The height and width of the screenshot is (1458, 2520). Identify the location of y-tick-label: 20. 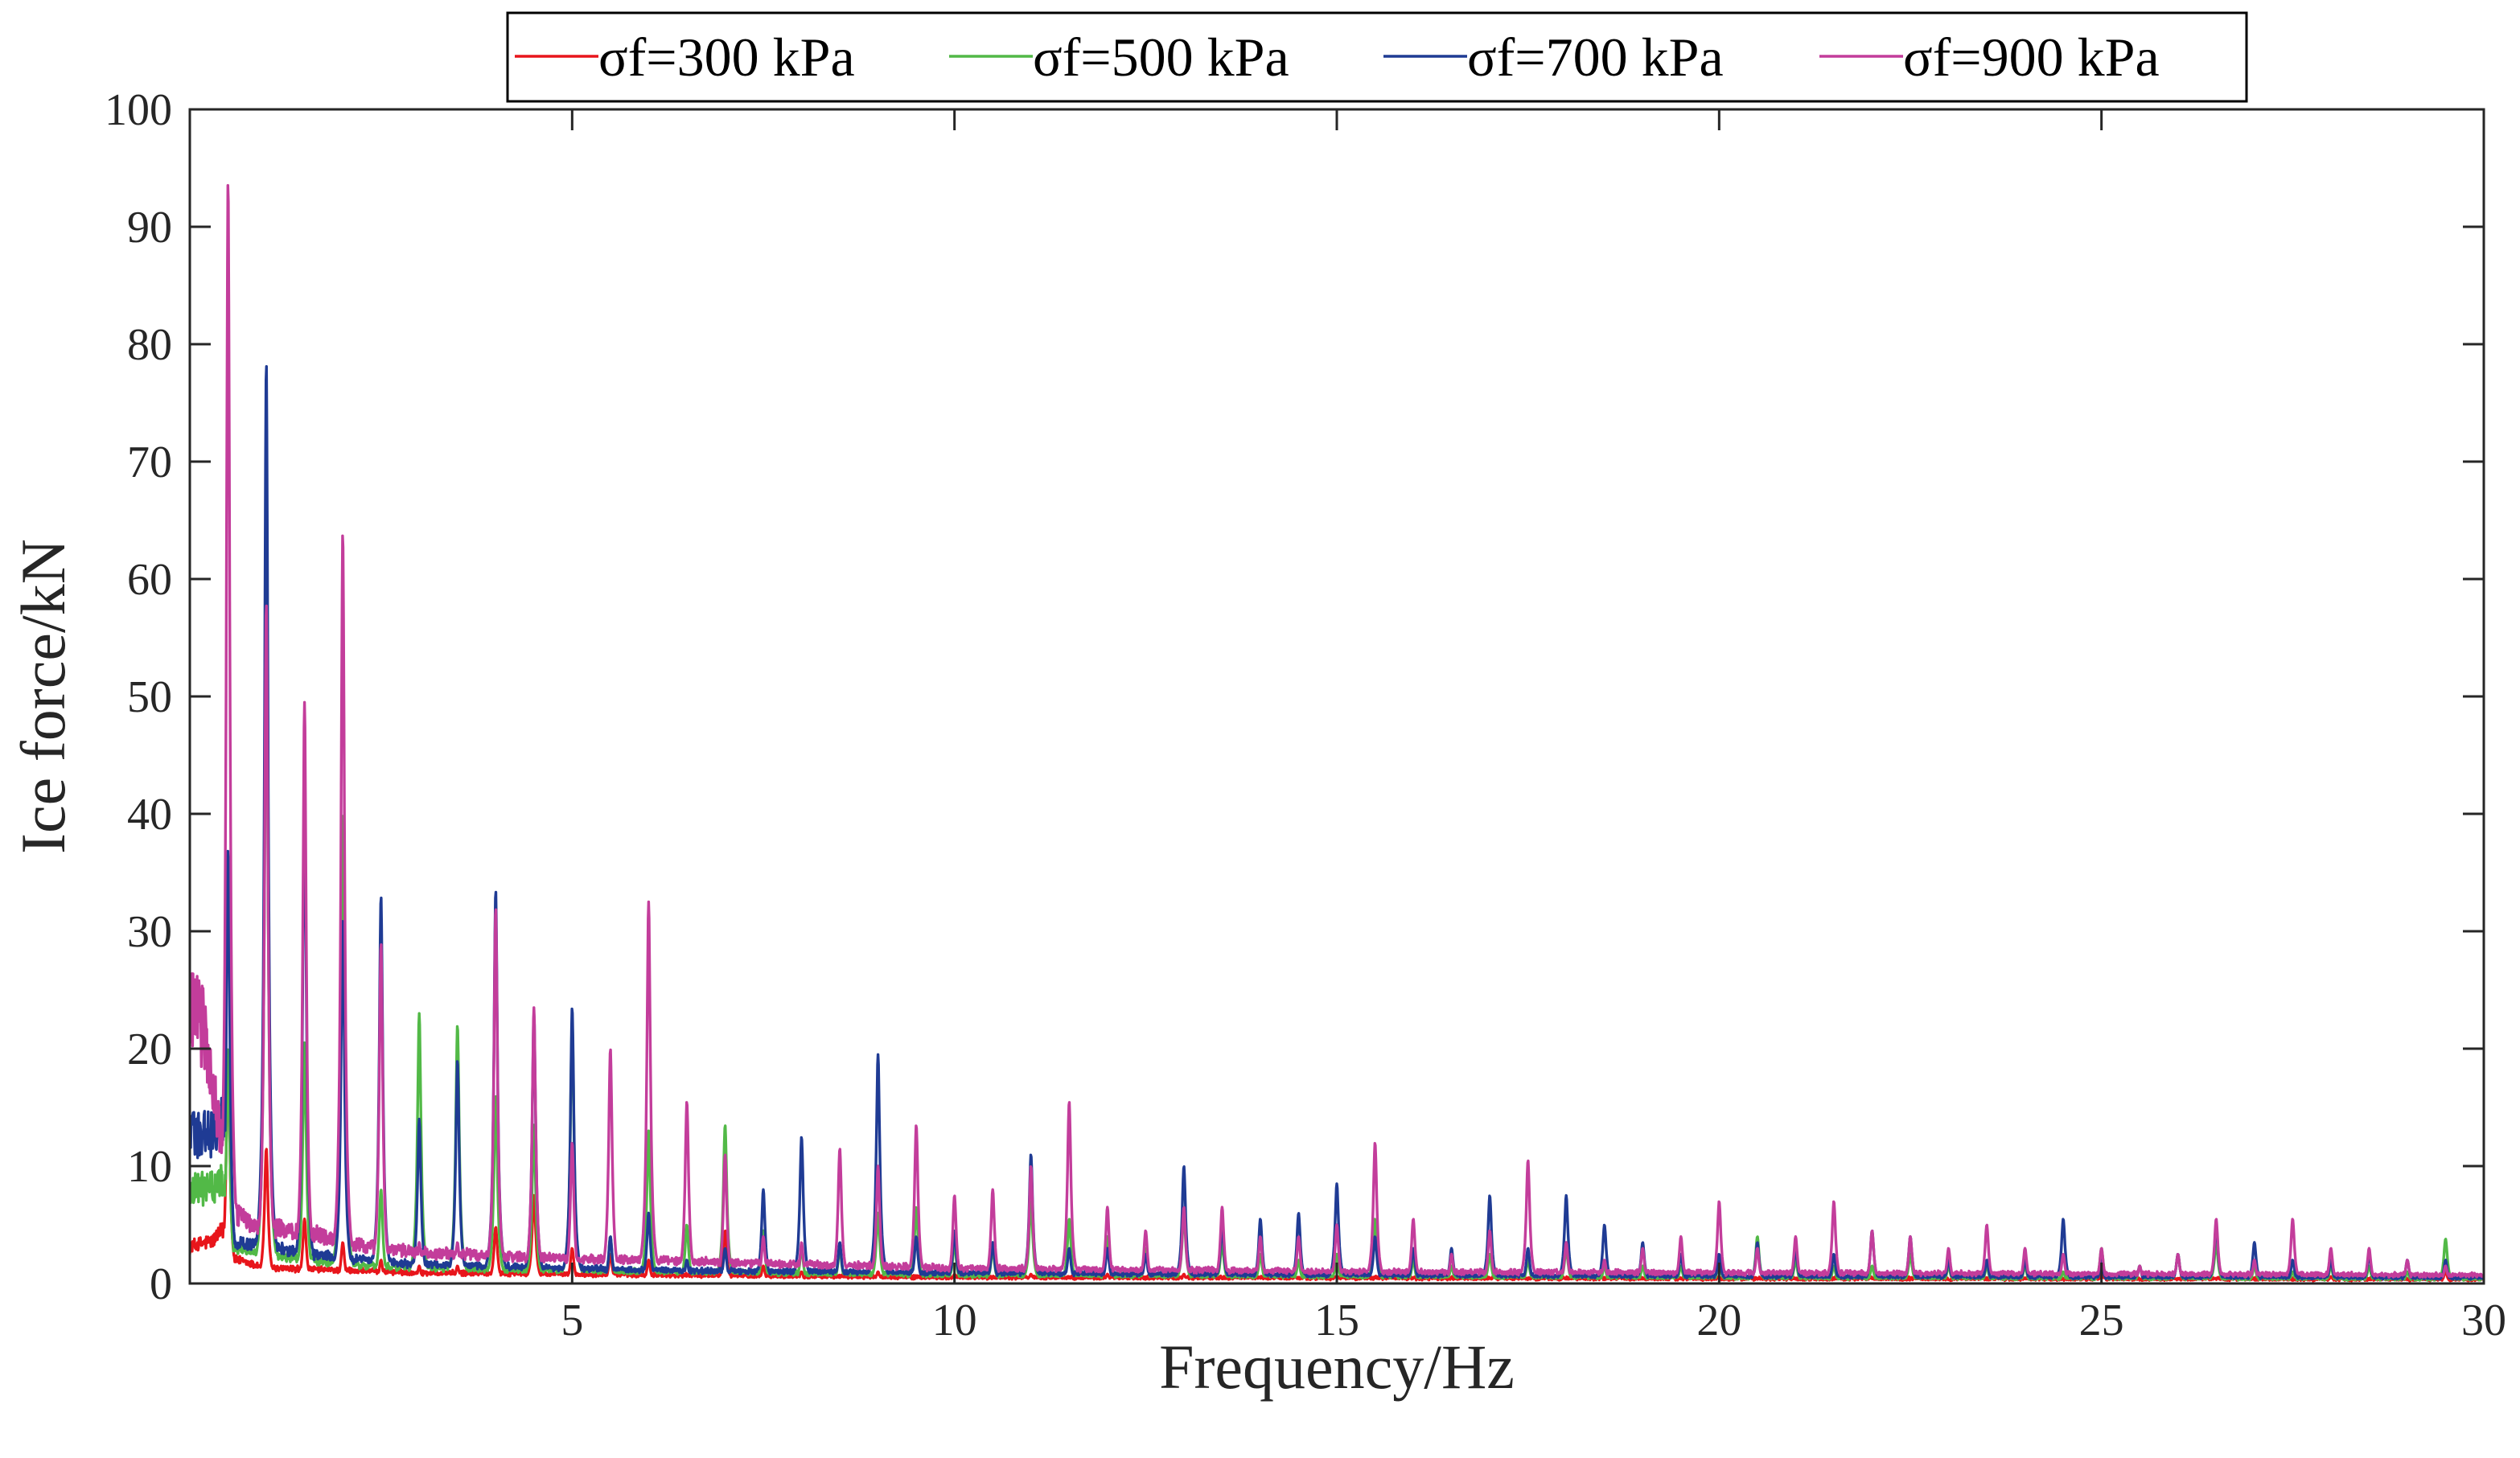
(149, 1050).